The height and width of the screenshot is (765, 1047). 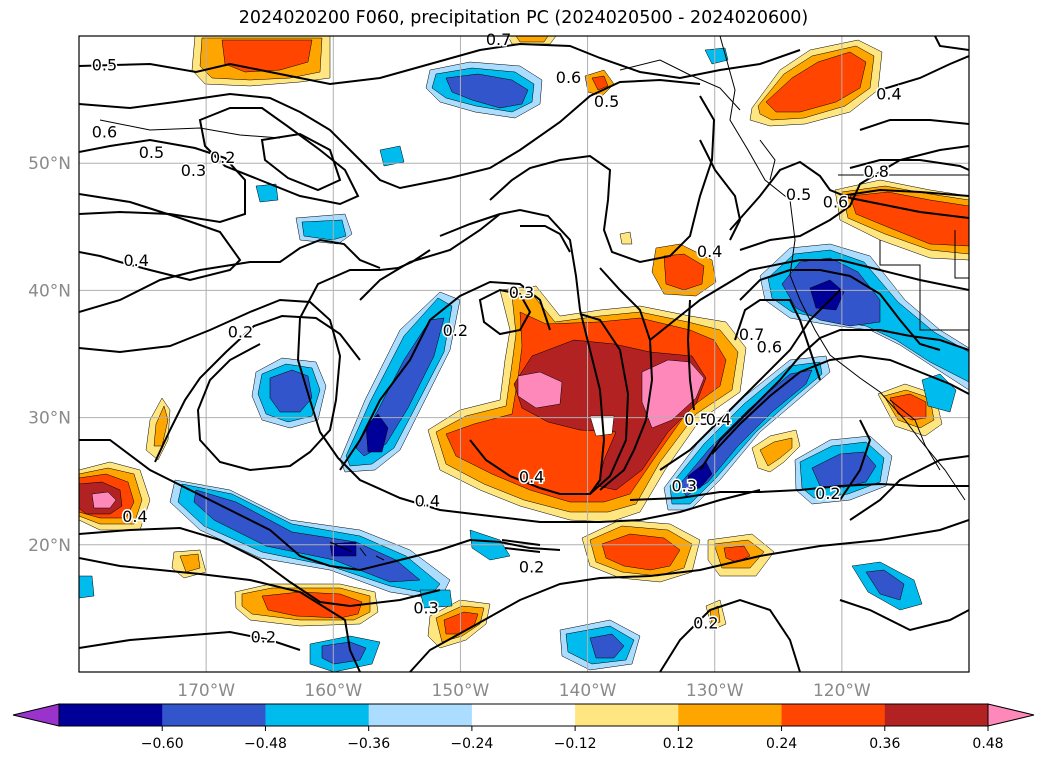 What do you see at coordinates (715, 691) in the screenshot?
I see `lon-tick-label: 130°W` at bounding box center [715, 691].